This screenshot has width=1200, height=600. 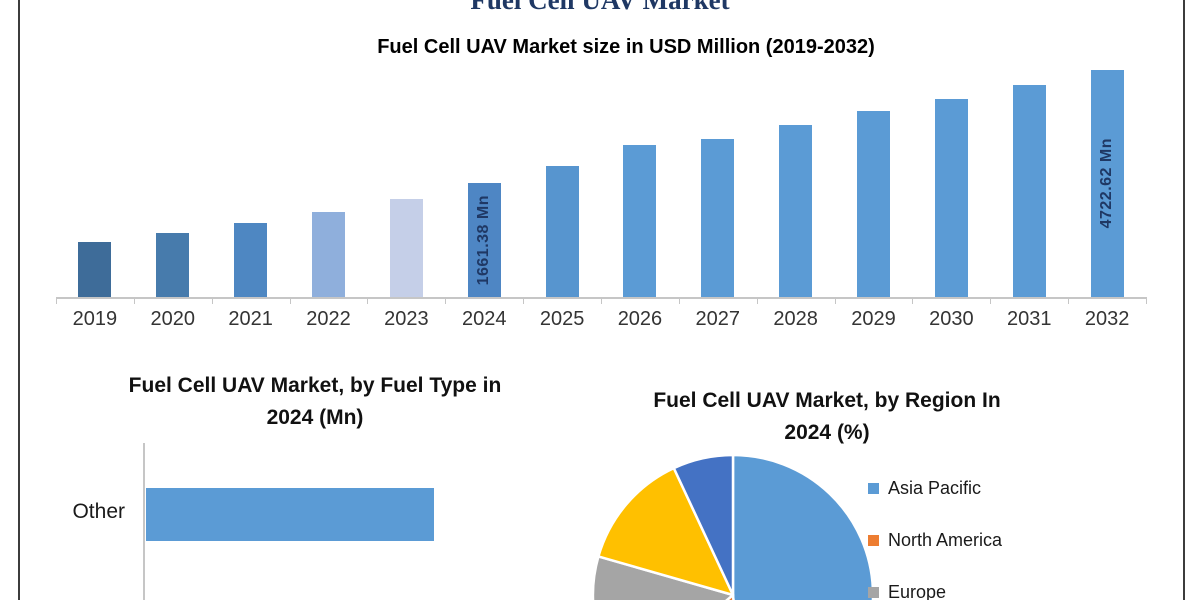 I want to click on x-axis-label-2020: 2020, so click(x=173, y=319).